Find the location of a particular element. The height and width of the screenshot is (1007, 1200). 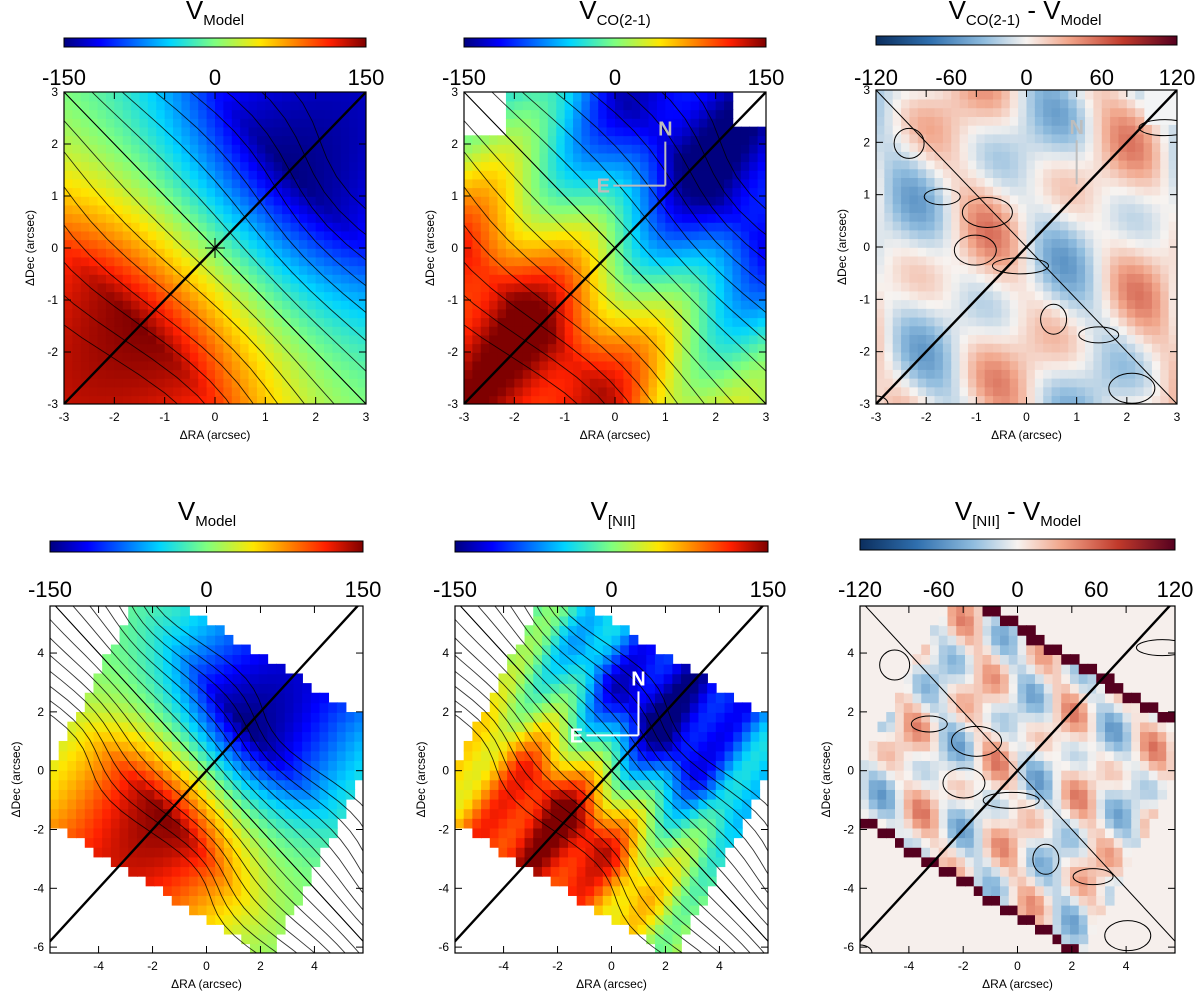

panel-title: V[NII] is located at coordinates (613, 513).